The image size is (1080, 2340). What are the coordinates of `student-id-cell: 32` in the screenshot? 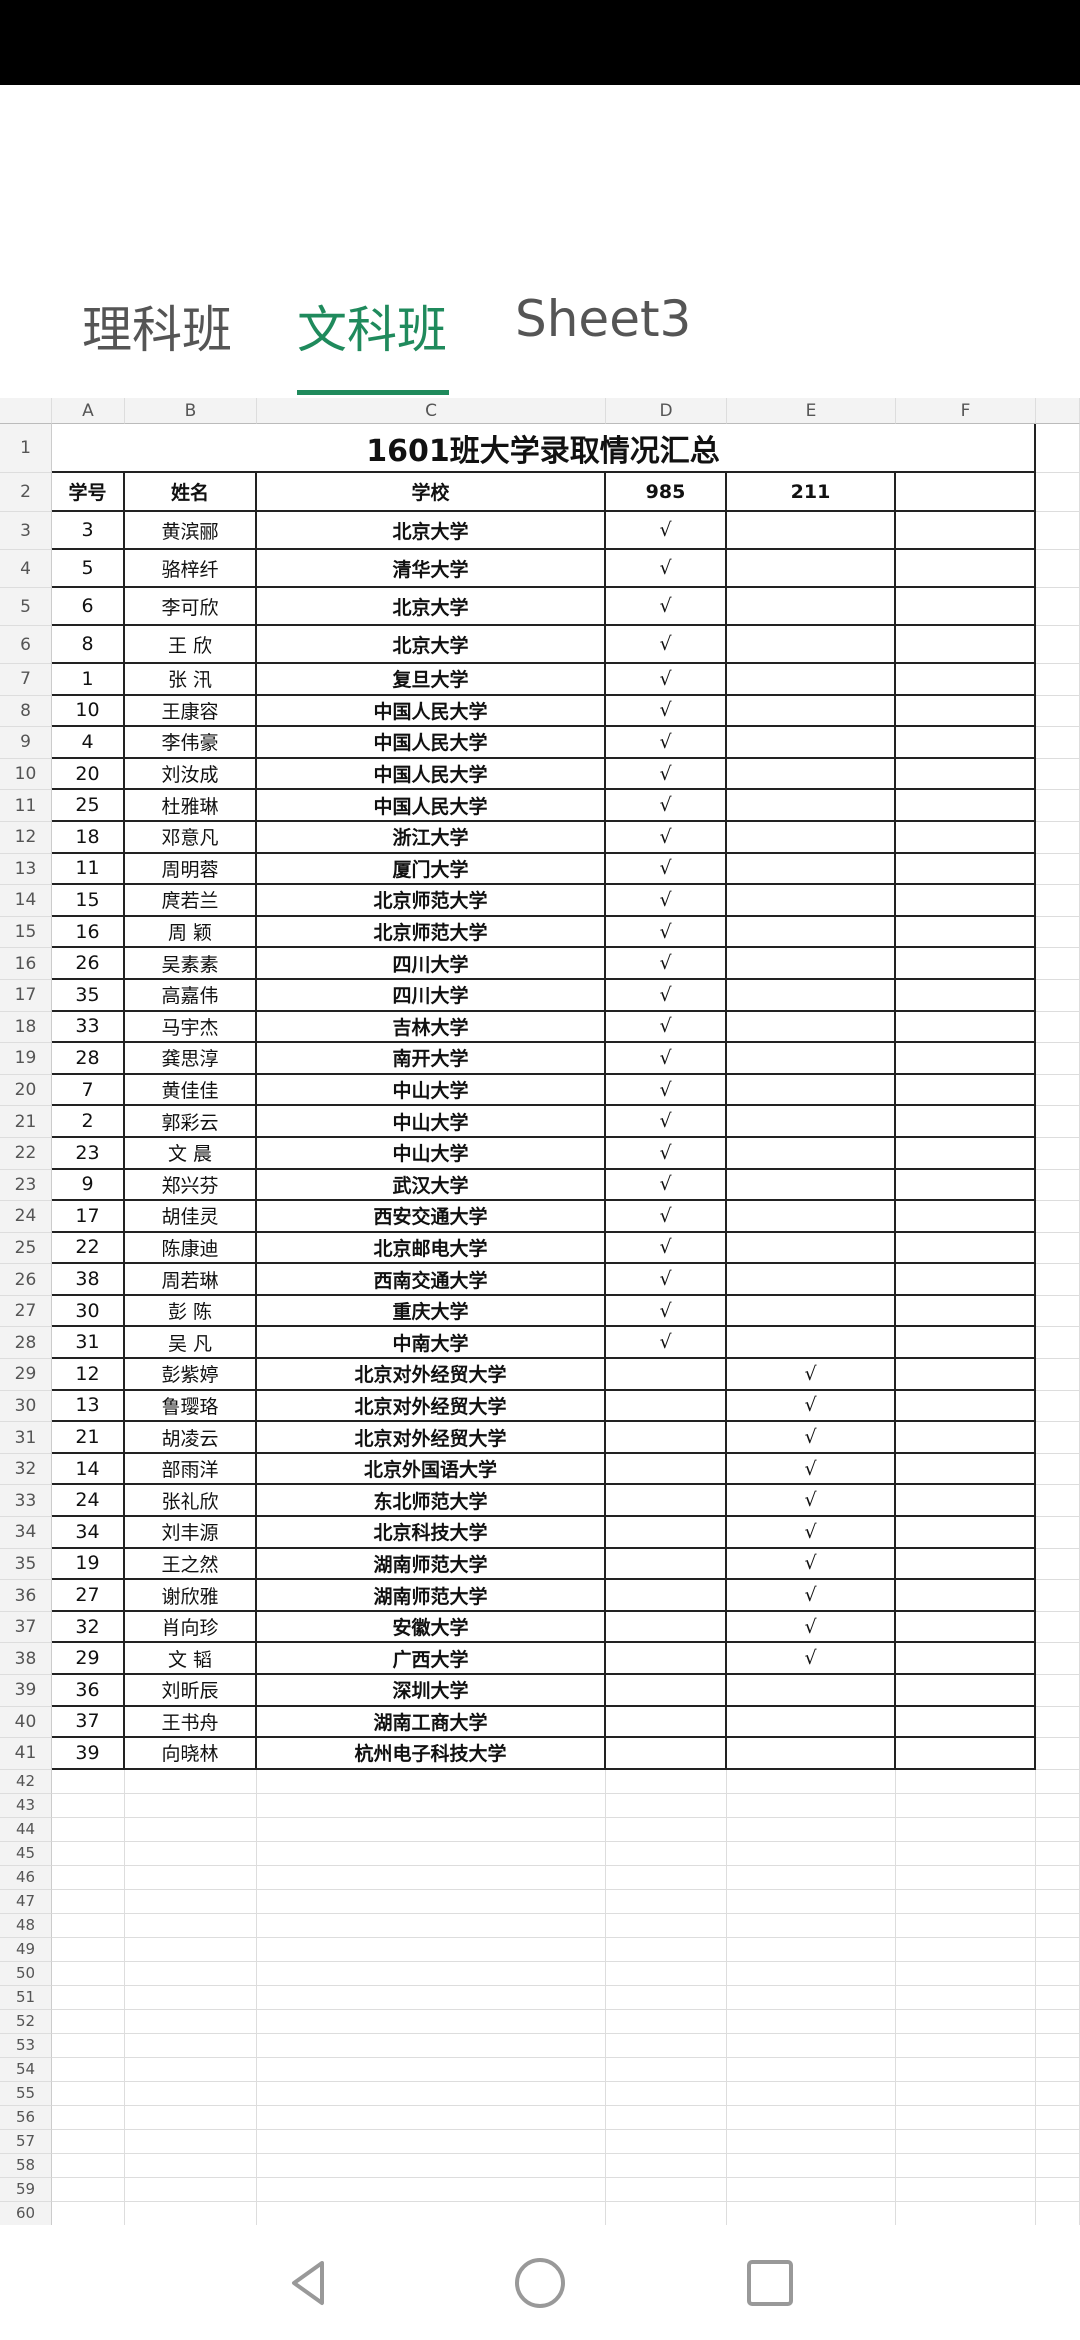 It's located at (88, 1627).